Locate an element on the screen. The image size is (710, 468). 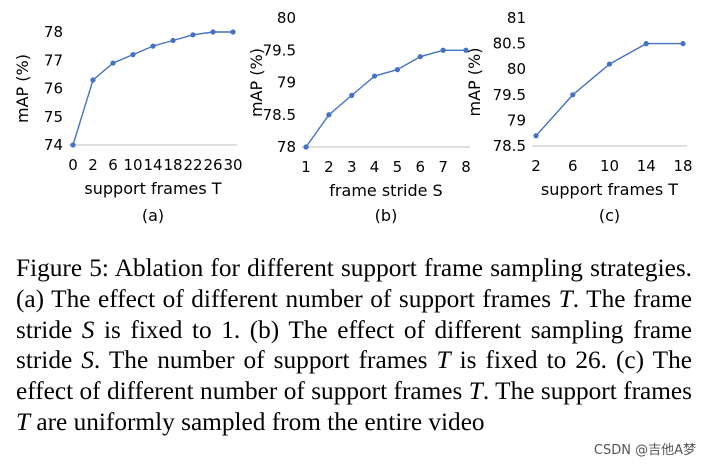
chart-2-x-tick-label: 1 is located at coordinates (306, 167).